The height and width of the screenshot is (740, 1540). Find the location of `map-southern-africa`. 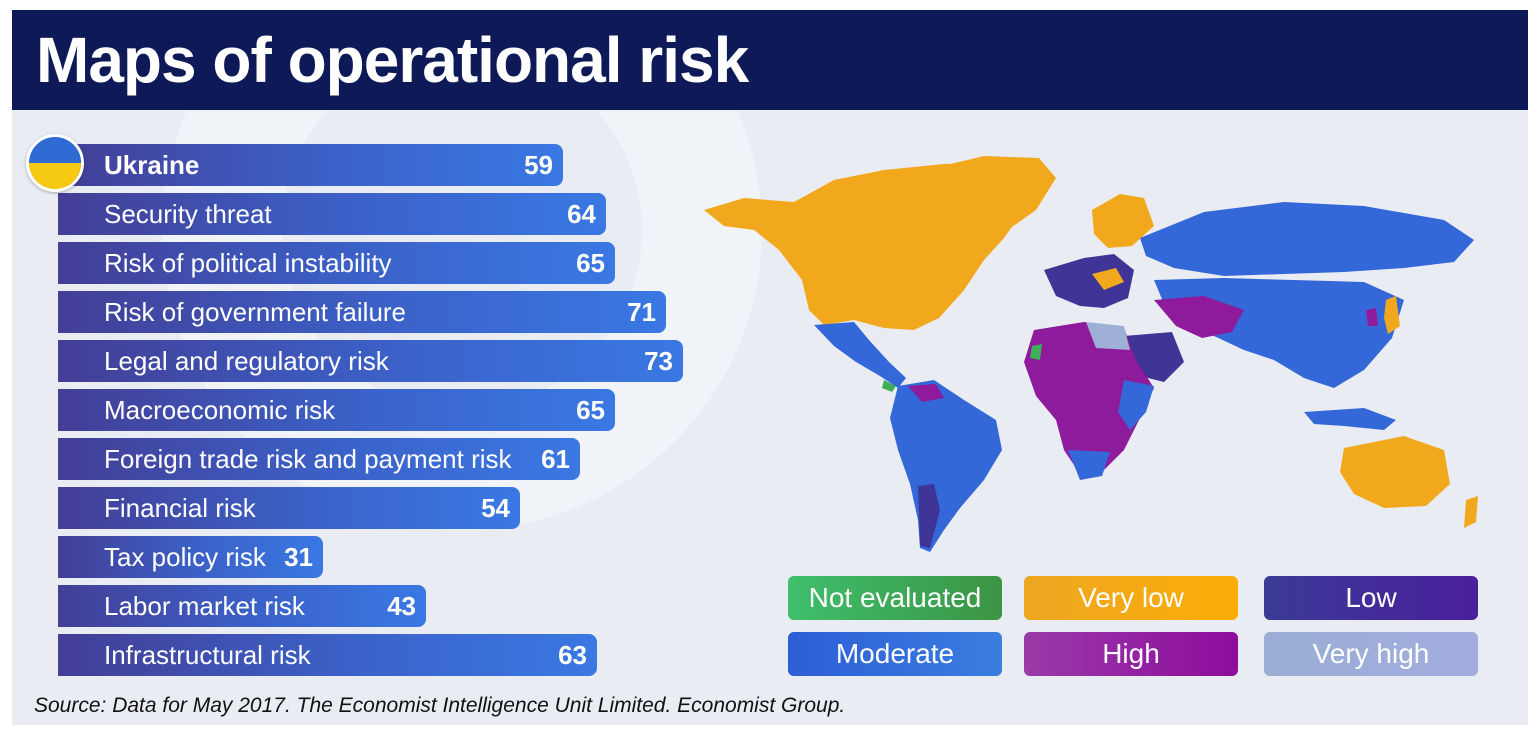

map-southern-africa is located at coordinates (1089, 465).